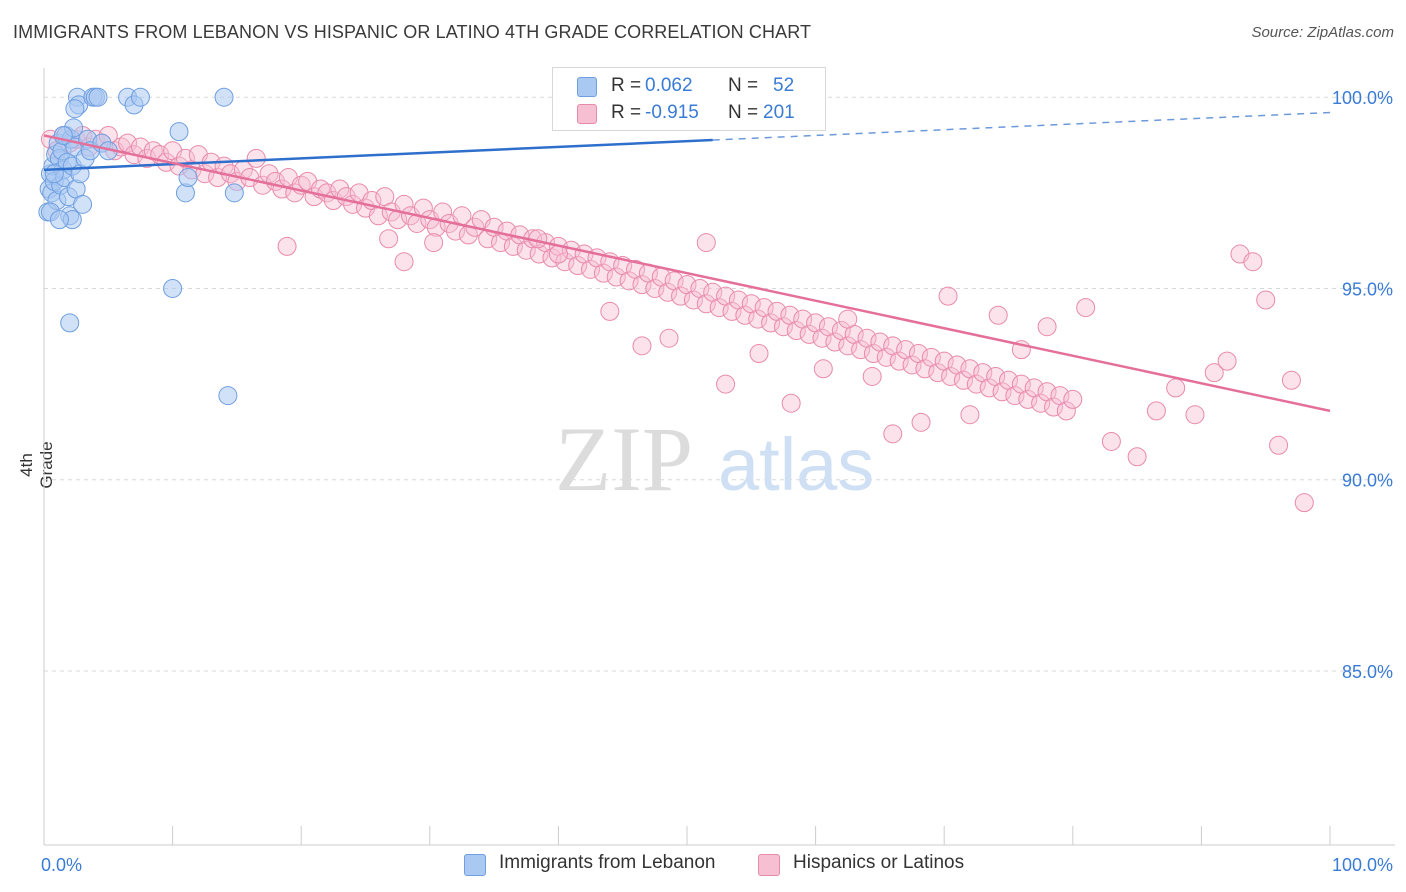 The width and height of the screenshot is (1406, 892). I want to click on bottom-legend-swatch-lebanon, so click(475, 865).